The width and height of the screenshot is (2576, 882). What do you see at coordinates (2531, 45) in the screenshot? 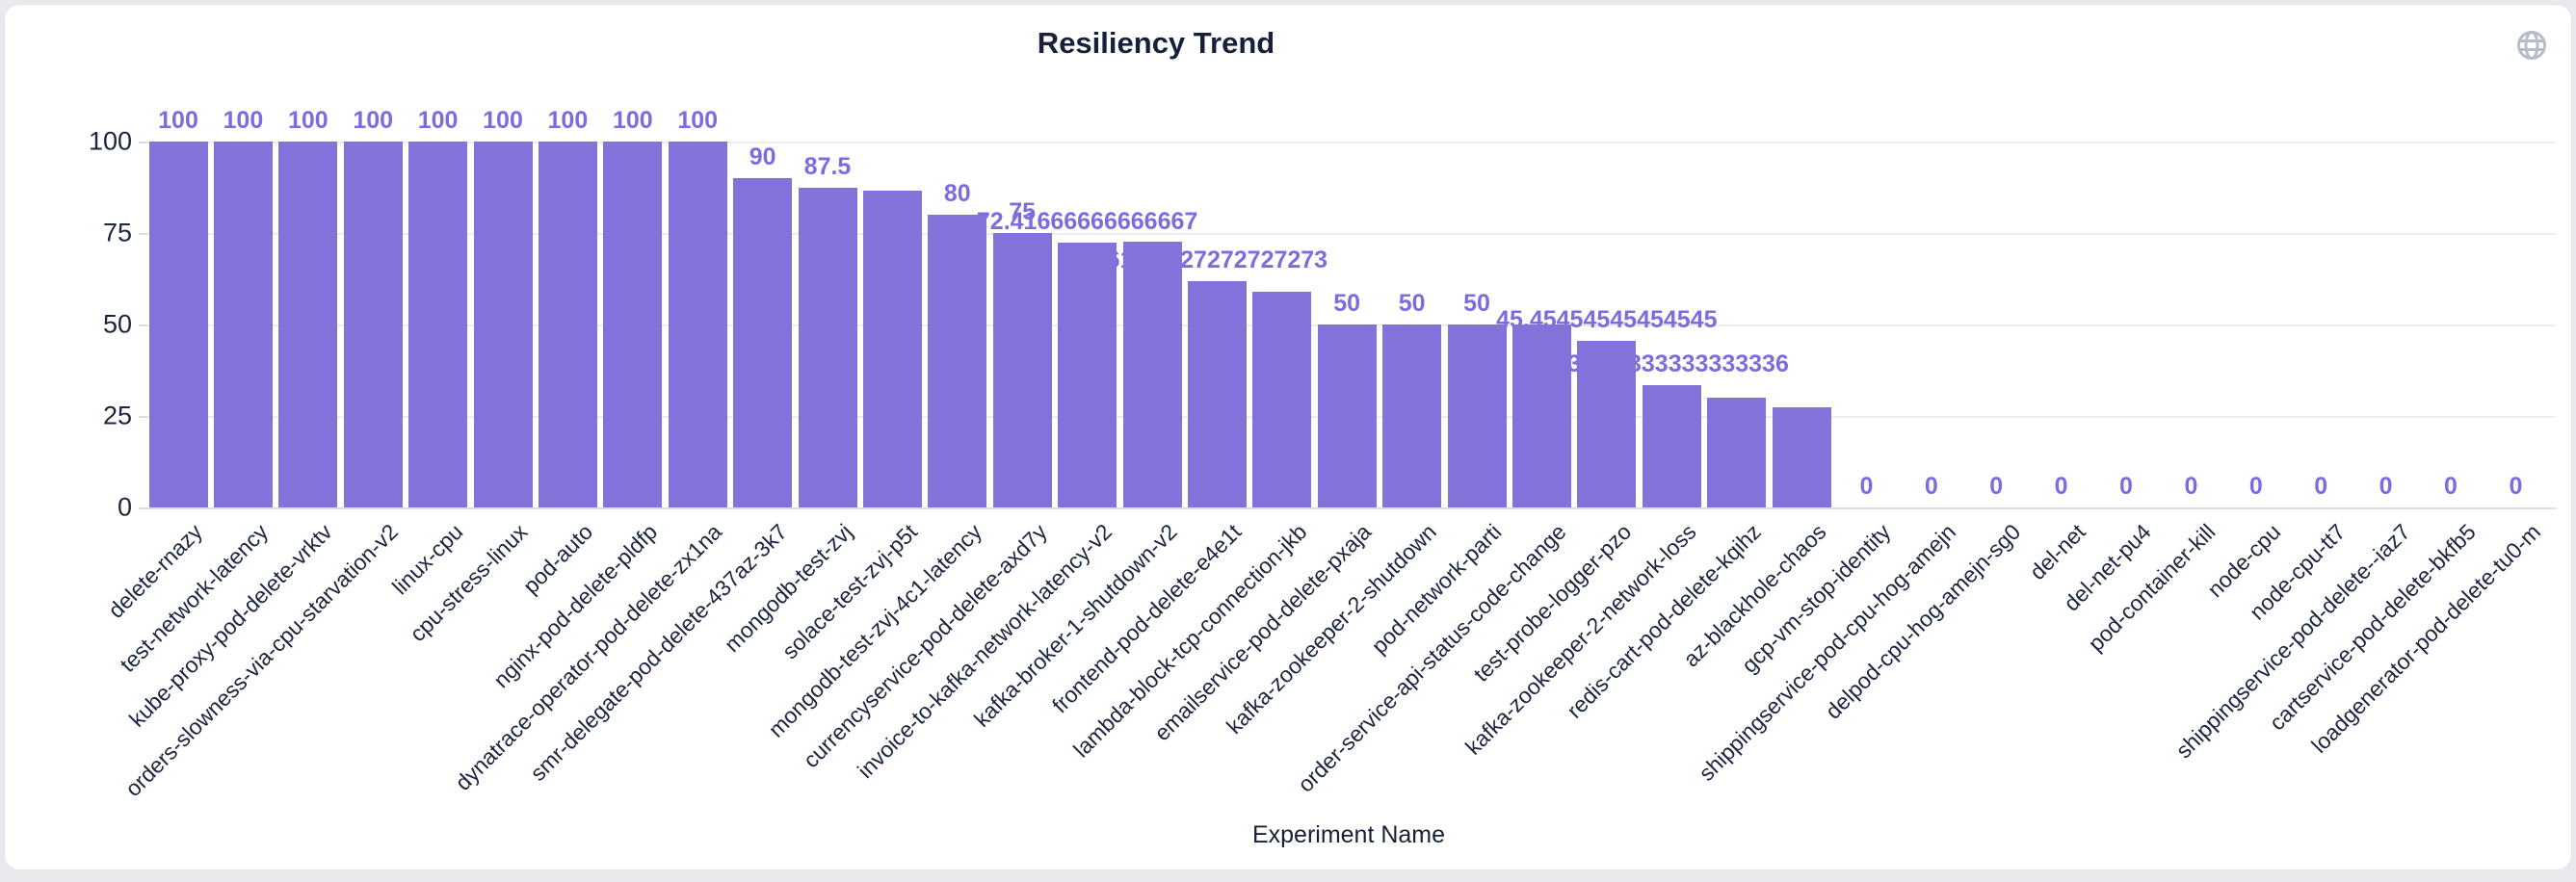
I see `globe-icon` at bounding box center [2531, 45].